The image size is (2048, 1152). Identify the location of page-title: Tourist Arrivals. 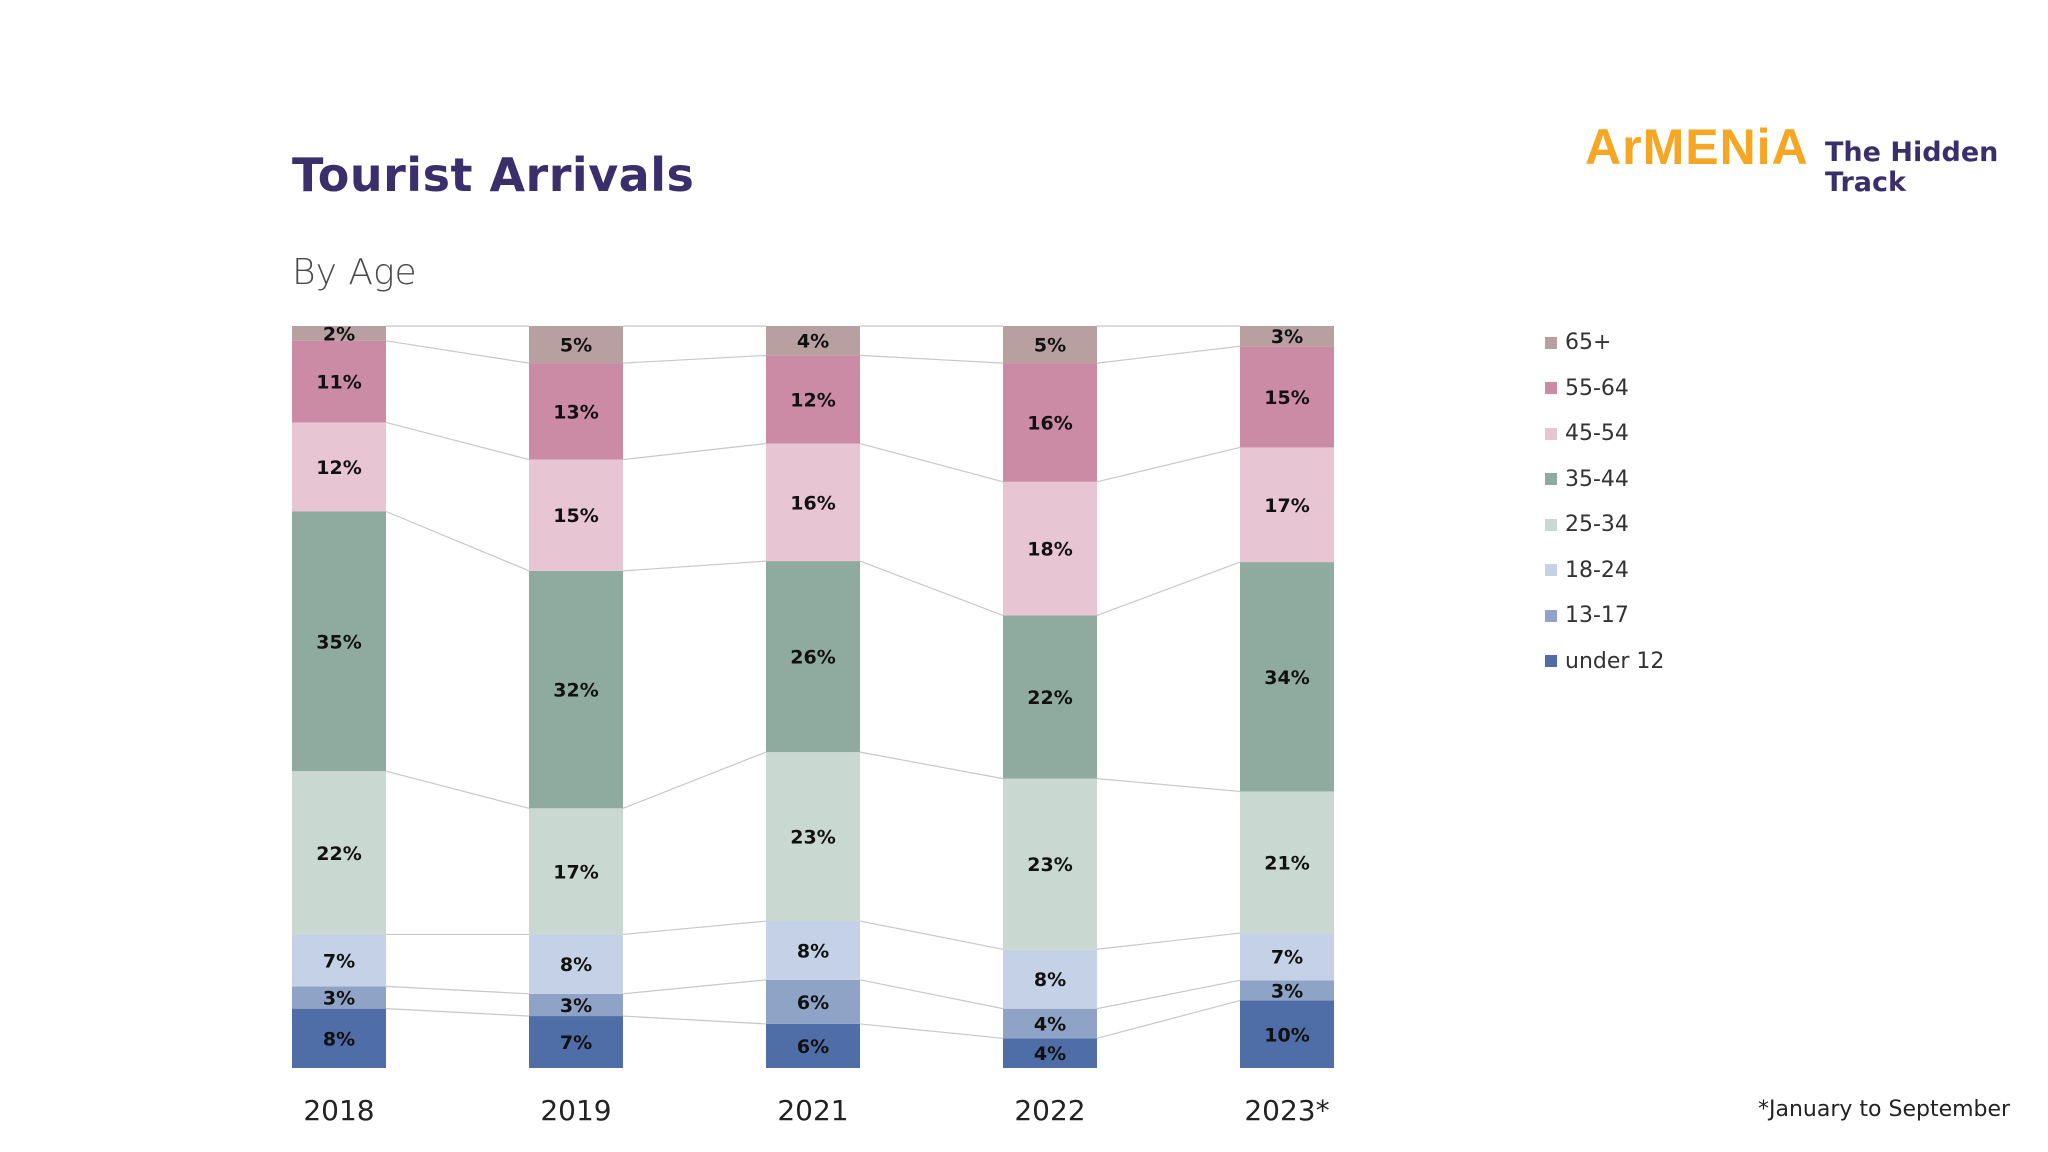
(493, 175).